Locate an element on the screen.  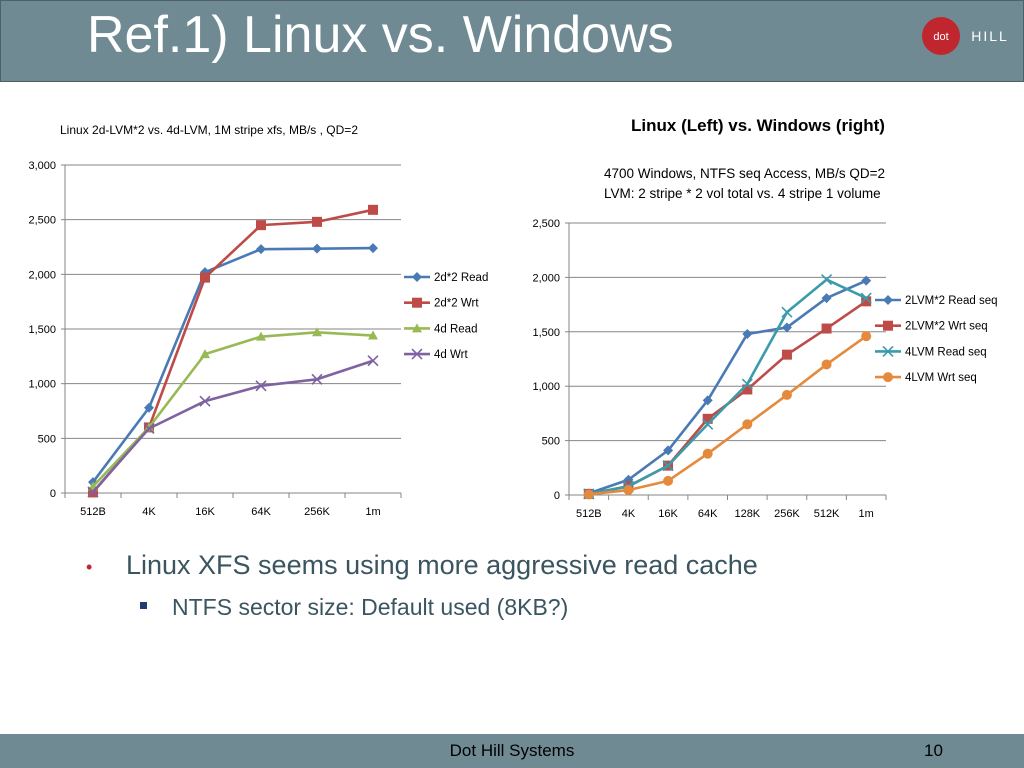
comparison-heading: Linux (Left) vs. Windows (right) is located at coordinates (758, 125).